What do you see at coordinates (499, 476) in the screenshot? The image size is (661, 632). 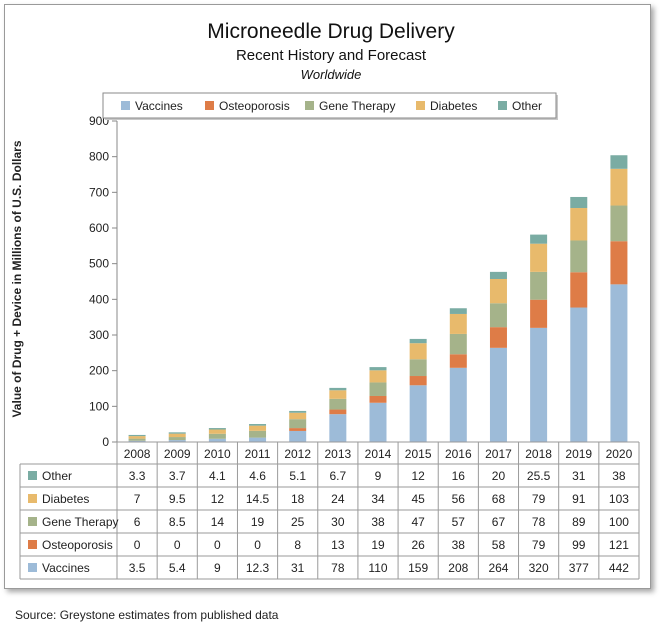 I see `table-cell: 20` at bounding box center [499, 476].